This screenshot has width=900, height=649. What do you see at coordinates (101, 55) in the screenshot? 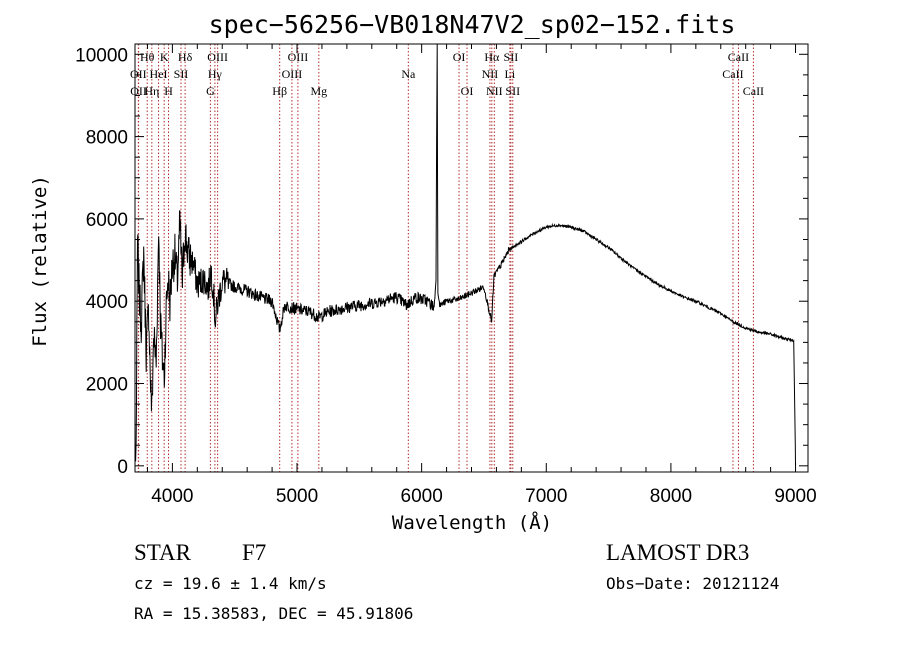
I see `y-tick-label: 10000` at bounding box center [101, 55].